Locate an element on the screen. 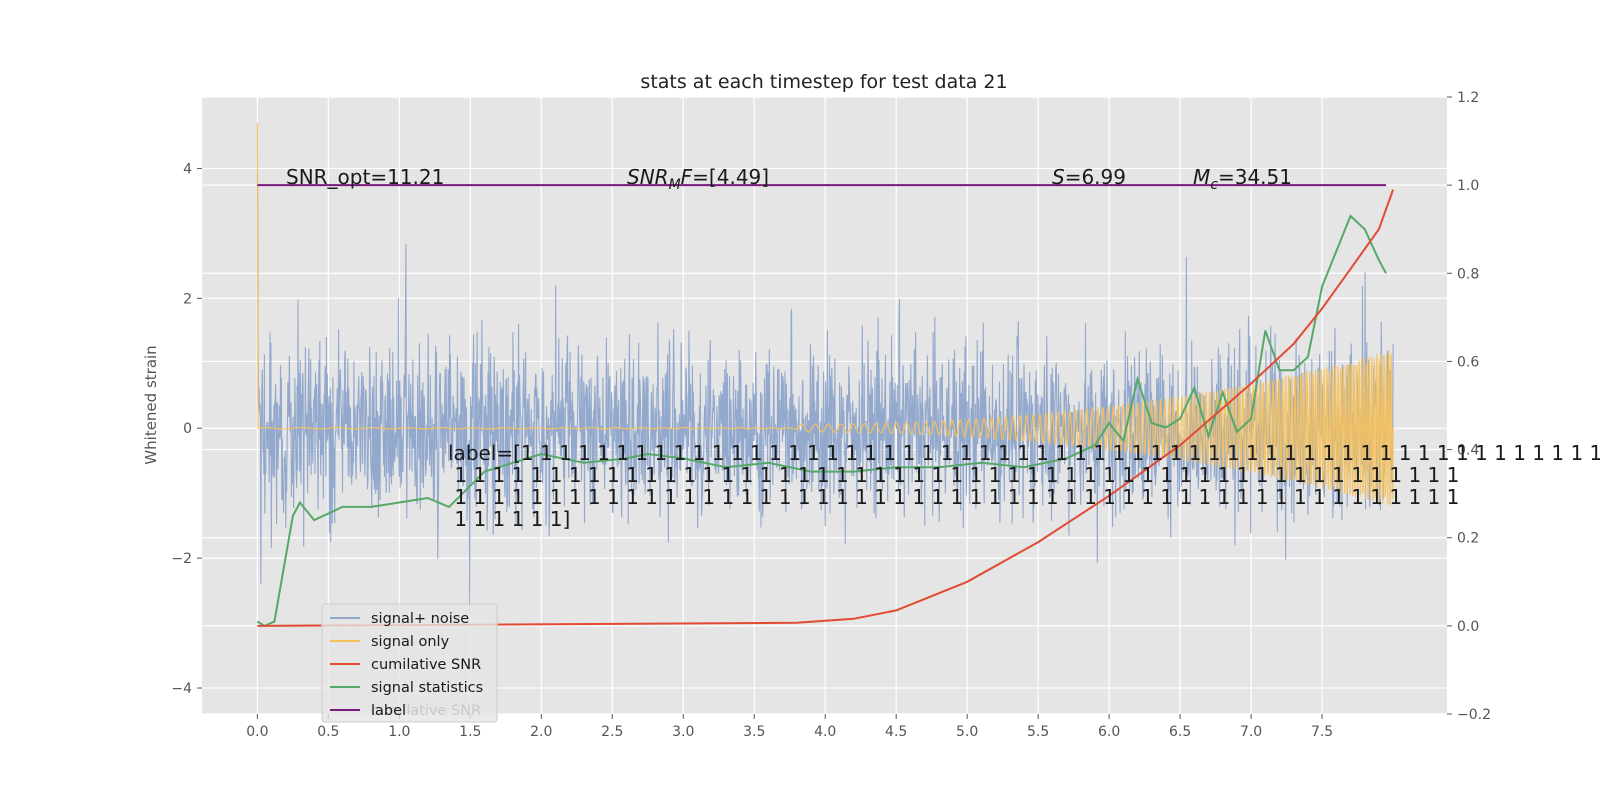 The height and width of the screenshot is (800, 1600). mc-value: =34.51 is located at coordinates (1255, 177).